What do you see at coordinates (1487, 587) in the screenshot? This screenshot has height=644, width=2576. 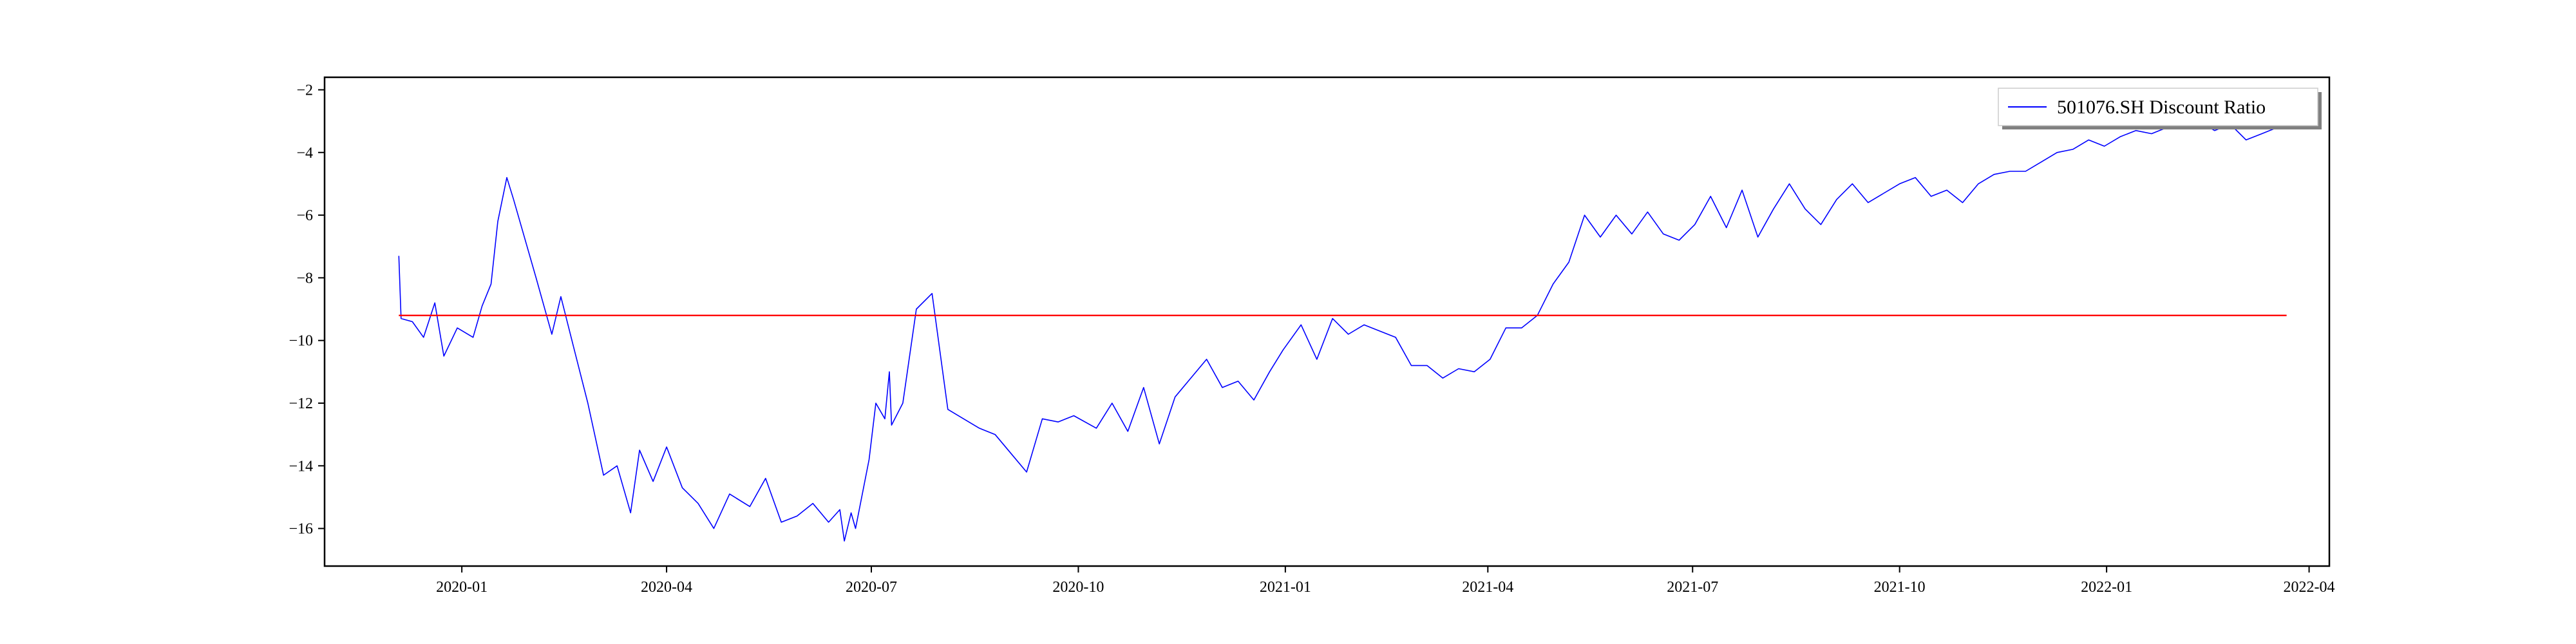 I see `x-tick-label: 2021-04` at bounding box center [1487, 587].